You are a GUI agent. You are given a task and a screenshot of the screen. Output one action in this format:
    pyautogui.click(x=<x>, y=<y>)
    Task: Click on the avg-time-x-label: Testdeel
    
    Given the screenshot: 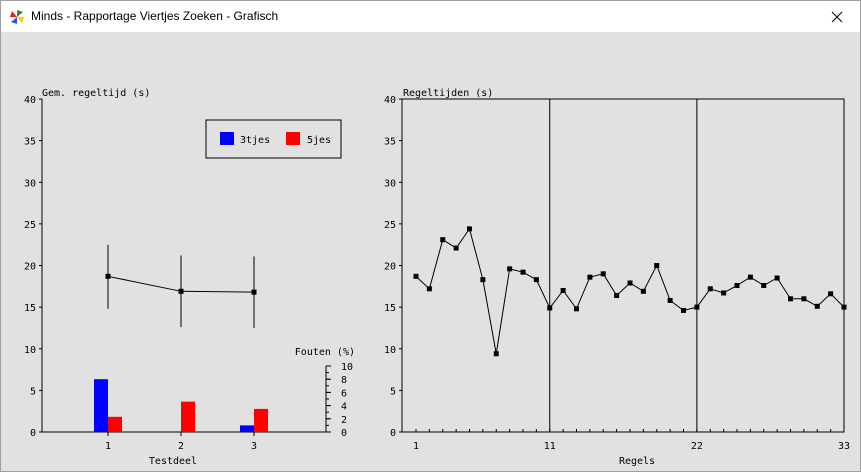 What is the action you would take?
    pyautogui.click(x=173, y=461)
    